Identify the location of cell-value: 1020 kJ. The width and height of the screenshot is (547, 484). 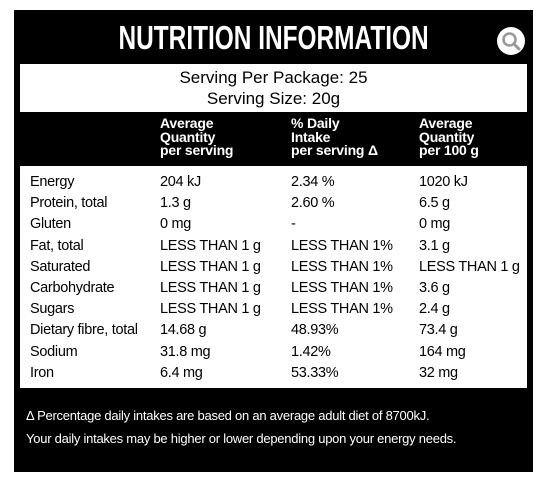
(443, 182).